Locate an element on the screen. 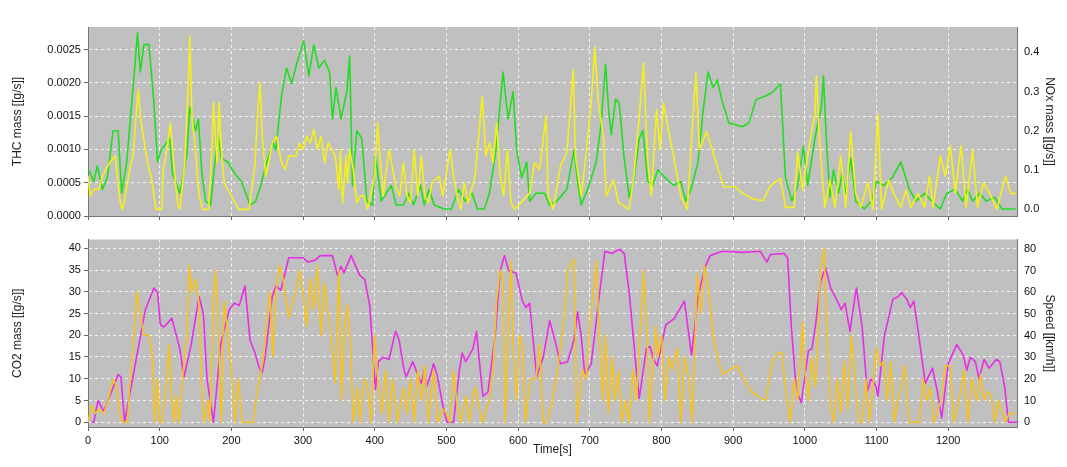 This screenshot has width=1067, height=467. x-tick-label: 700 is located at coordinates (589, 439).